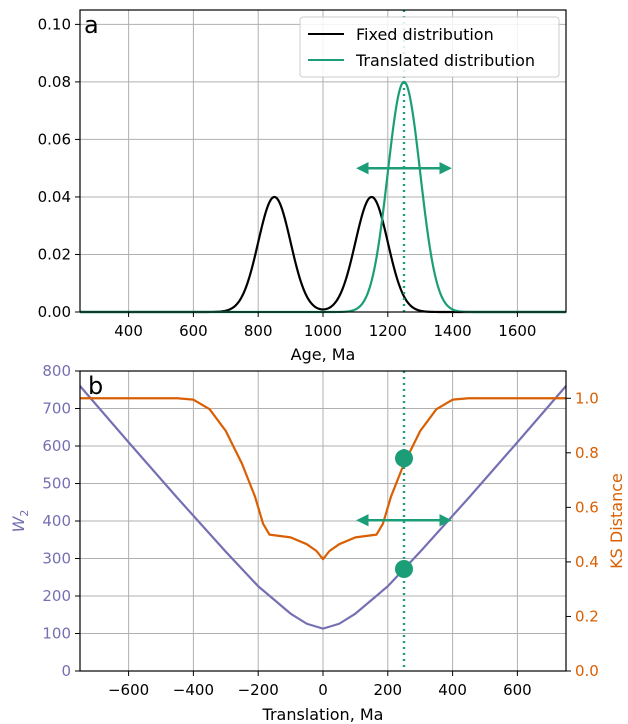 The height and width of the screenshot is (724, 628). Describe the element at coordinates (54, 312) in the screenshot. I see `panel-a-ytick-label: 0.00` at that location.